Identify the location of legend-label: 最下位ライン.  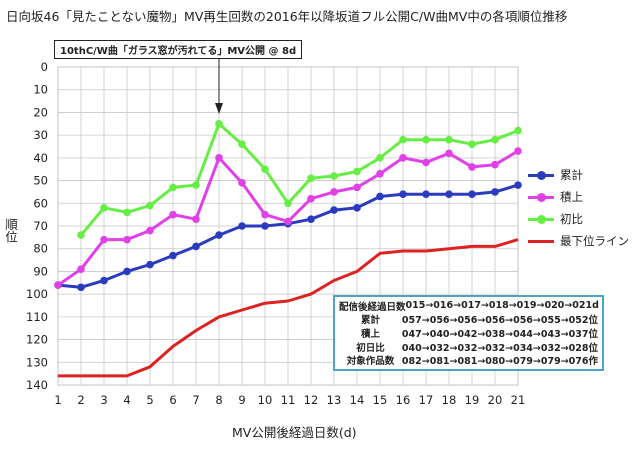
(594, 241).